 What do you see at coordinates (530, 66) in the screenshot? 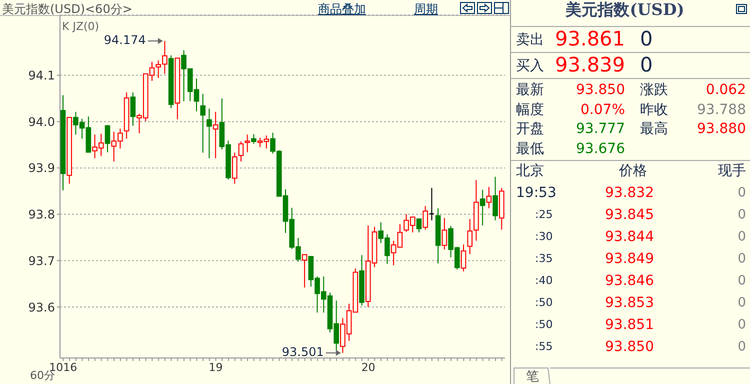
I see `text: 买入` at bounding box center [530, 66].